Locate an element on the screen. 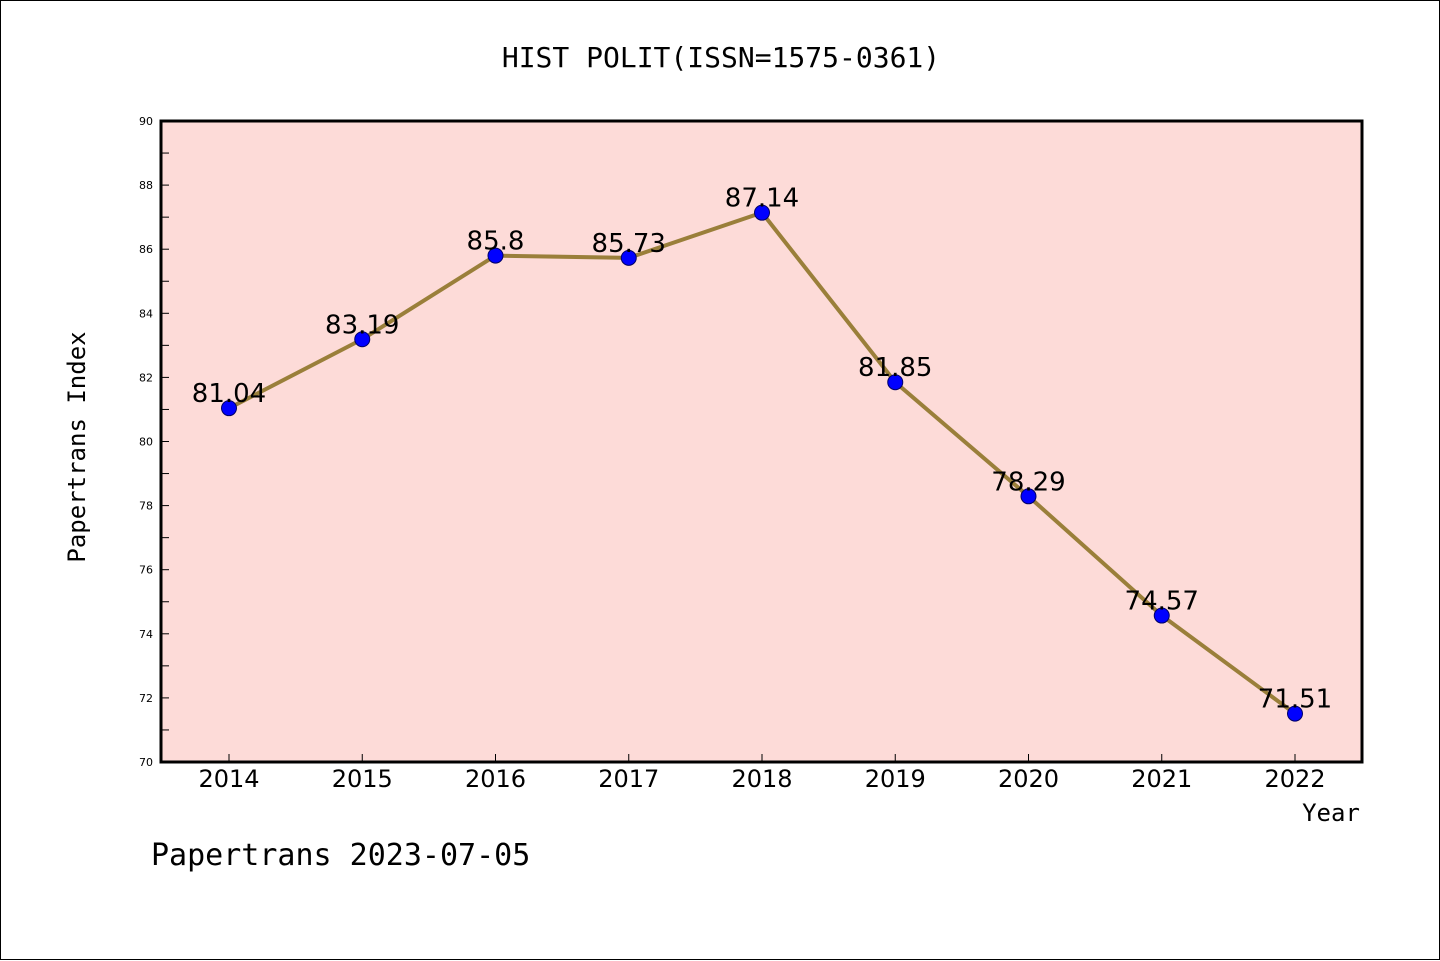  data-label: 78.29 is located at coordinates (1028, 482).